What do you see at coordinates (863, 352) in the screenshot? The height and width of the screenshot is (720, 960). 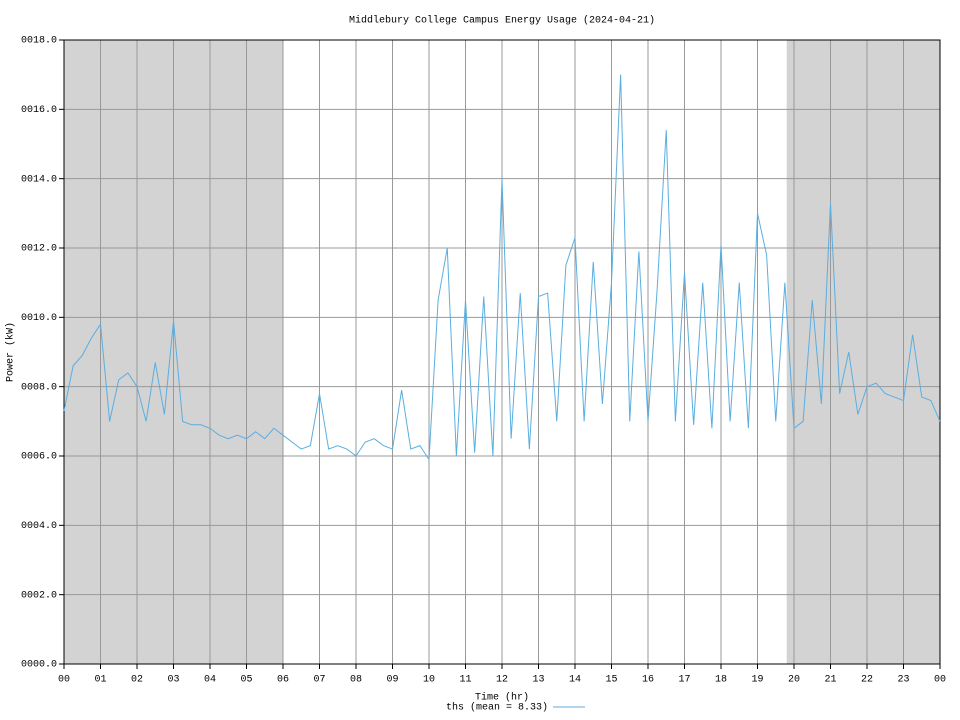 I see `shaded-region` at bounding box center [863, 352].